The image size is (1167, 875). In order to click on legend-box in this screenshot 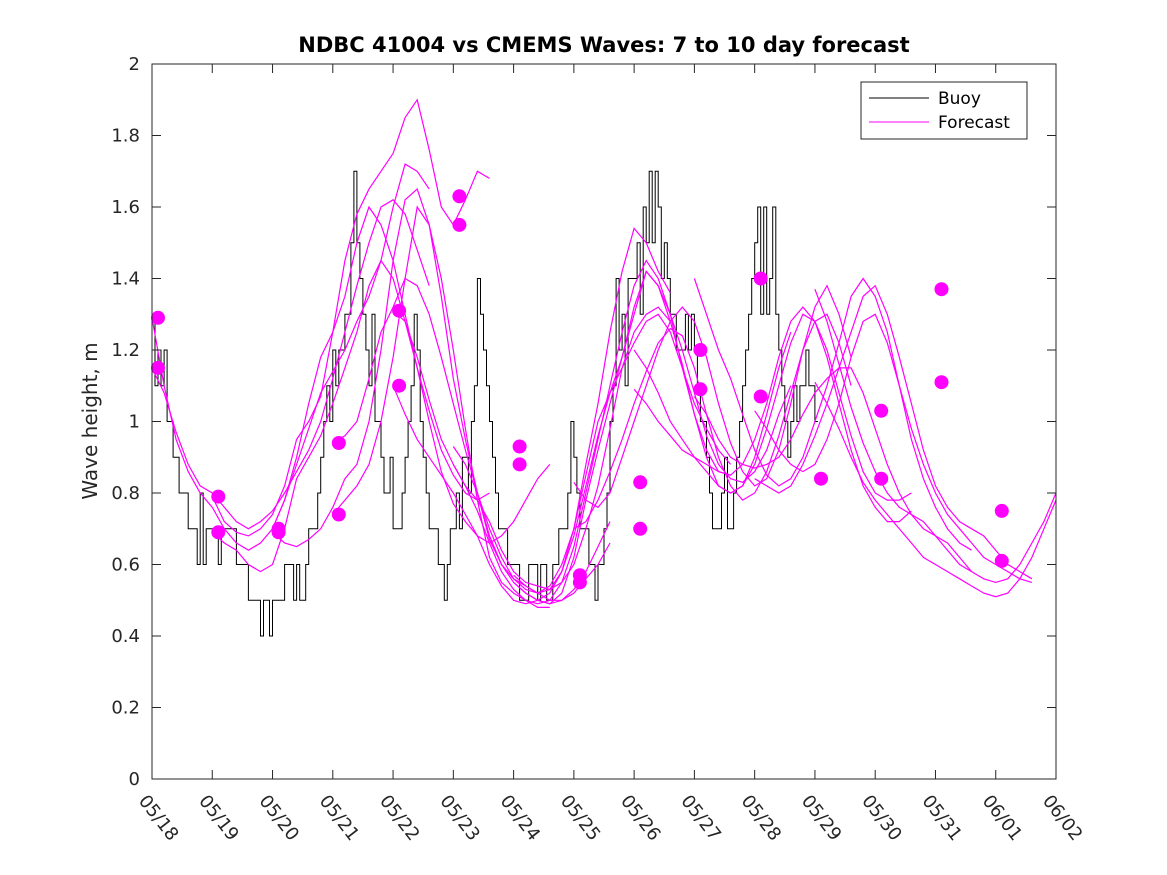, I will do `click(944, 110)`.